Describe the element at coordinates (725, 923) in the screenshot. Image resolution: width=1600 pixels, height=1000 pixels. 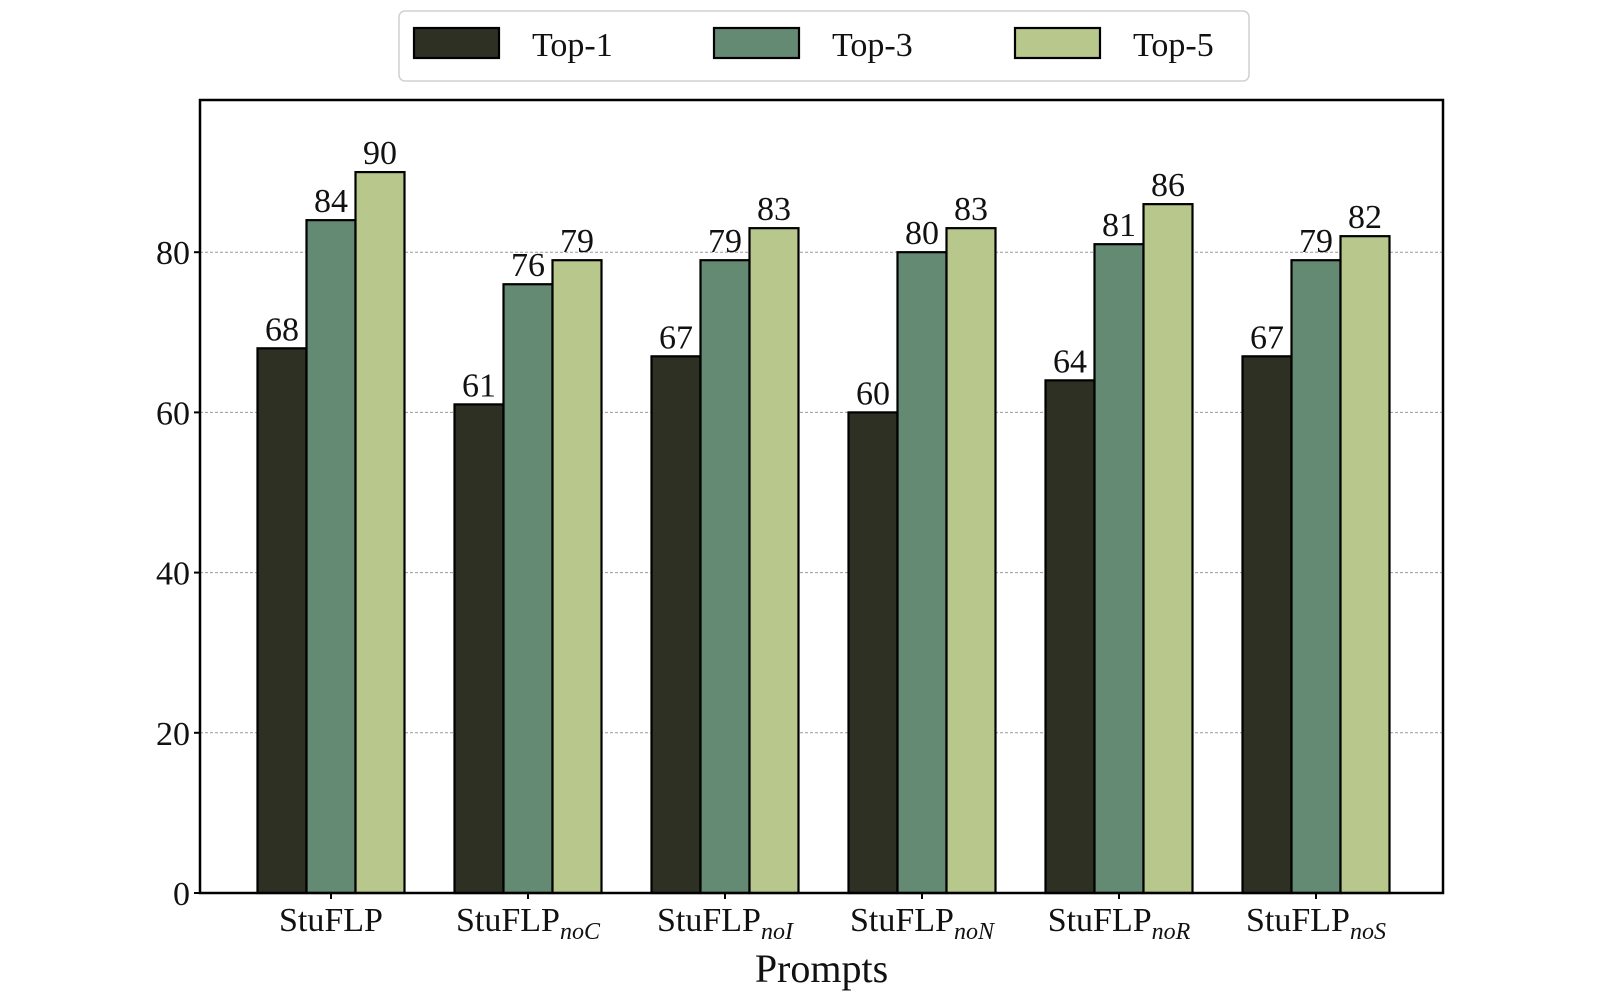
I see `x-tick-label: StuFLPnoI` at that location.